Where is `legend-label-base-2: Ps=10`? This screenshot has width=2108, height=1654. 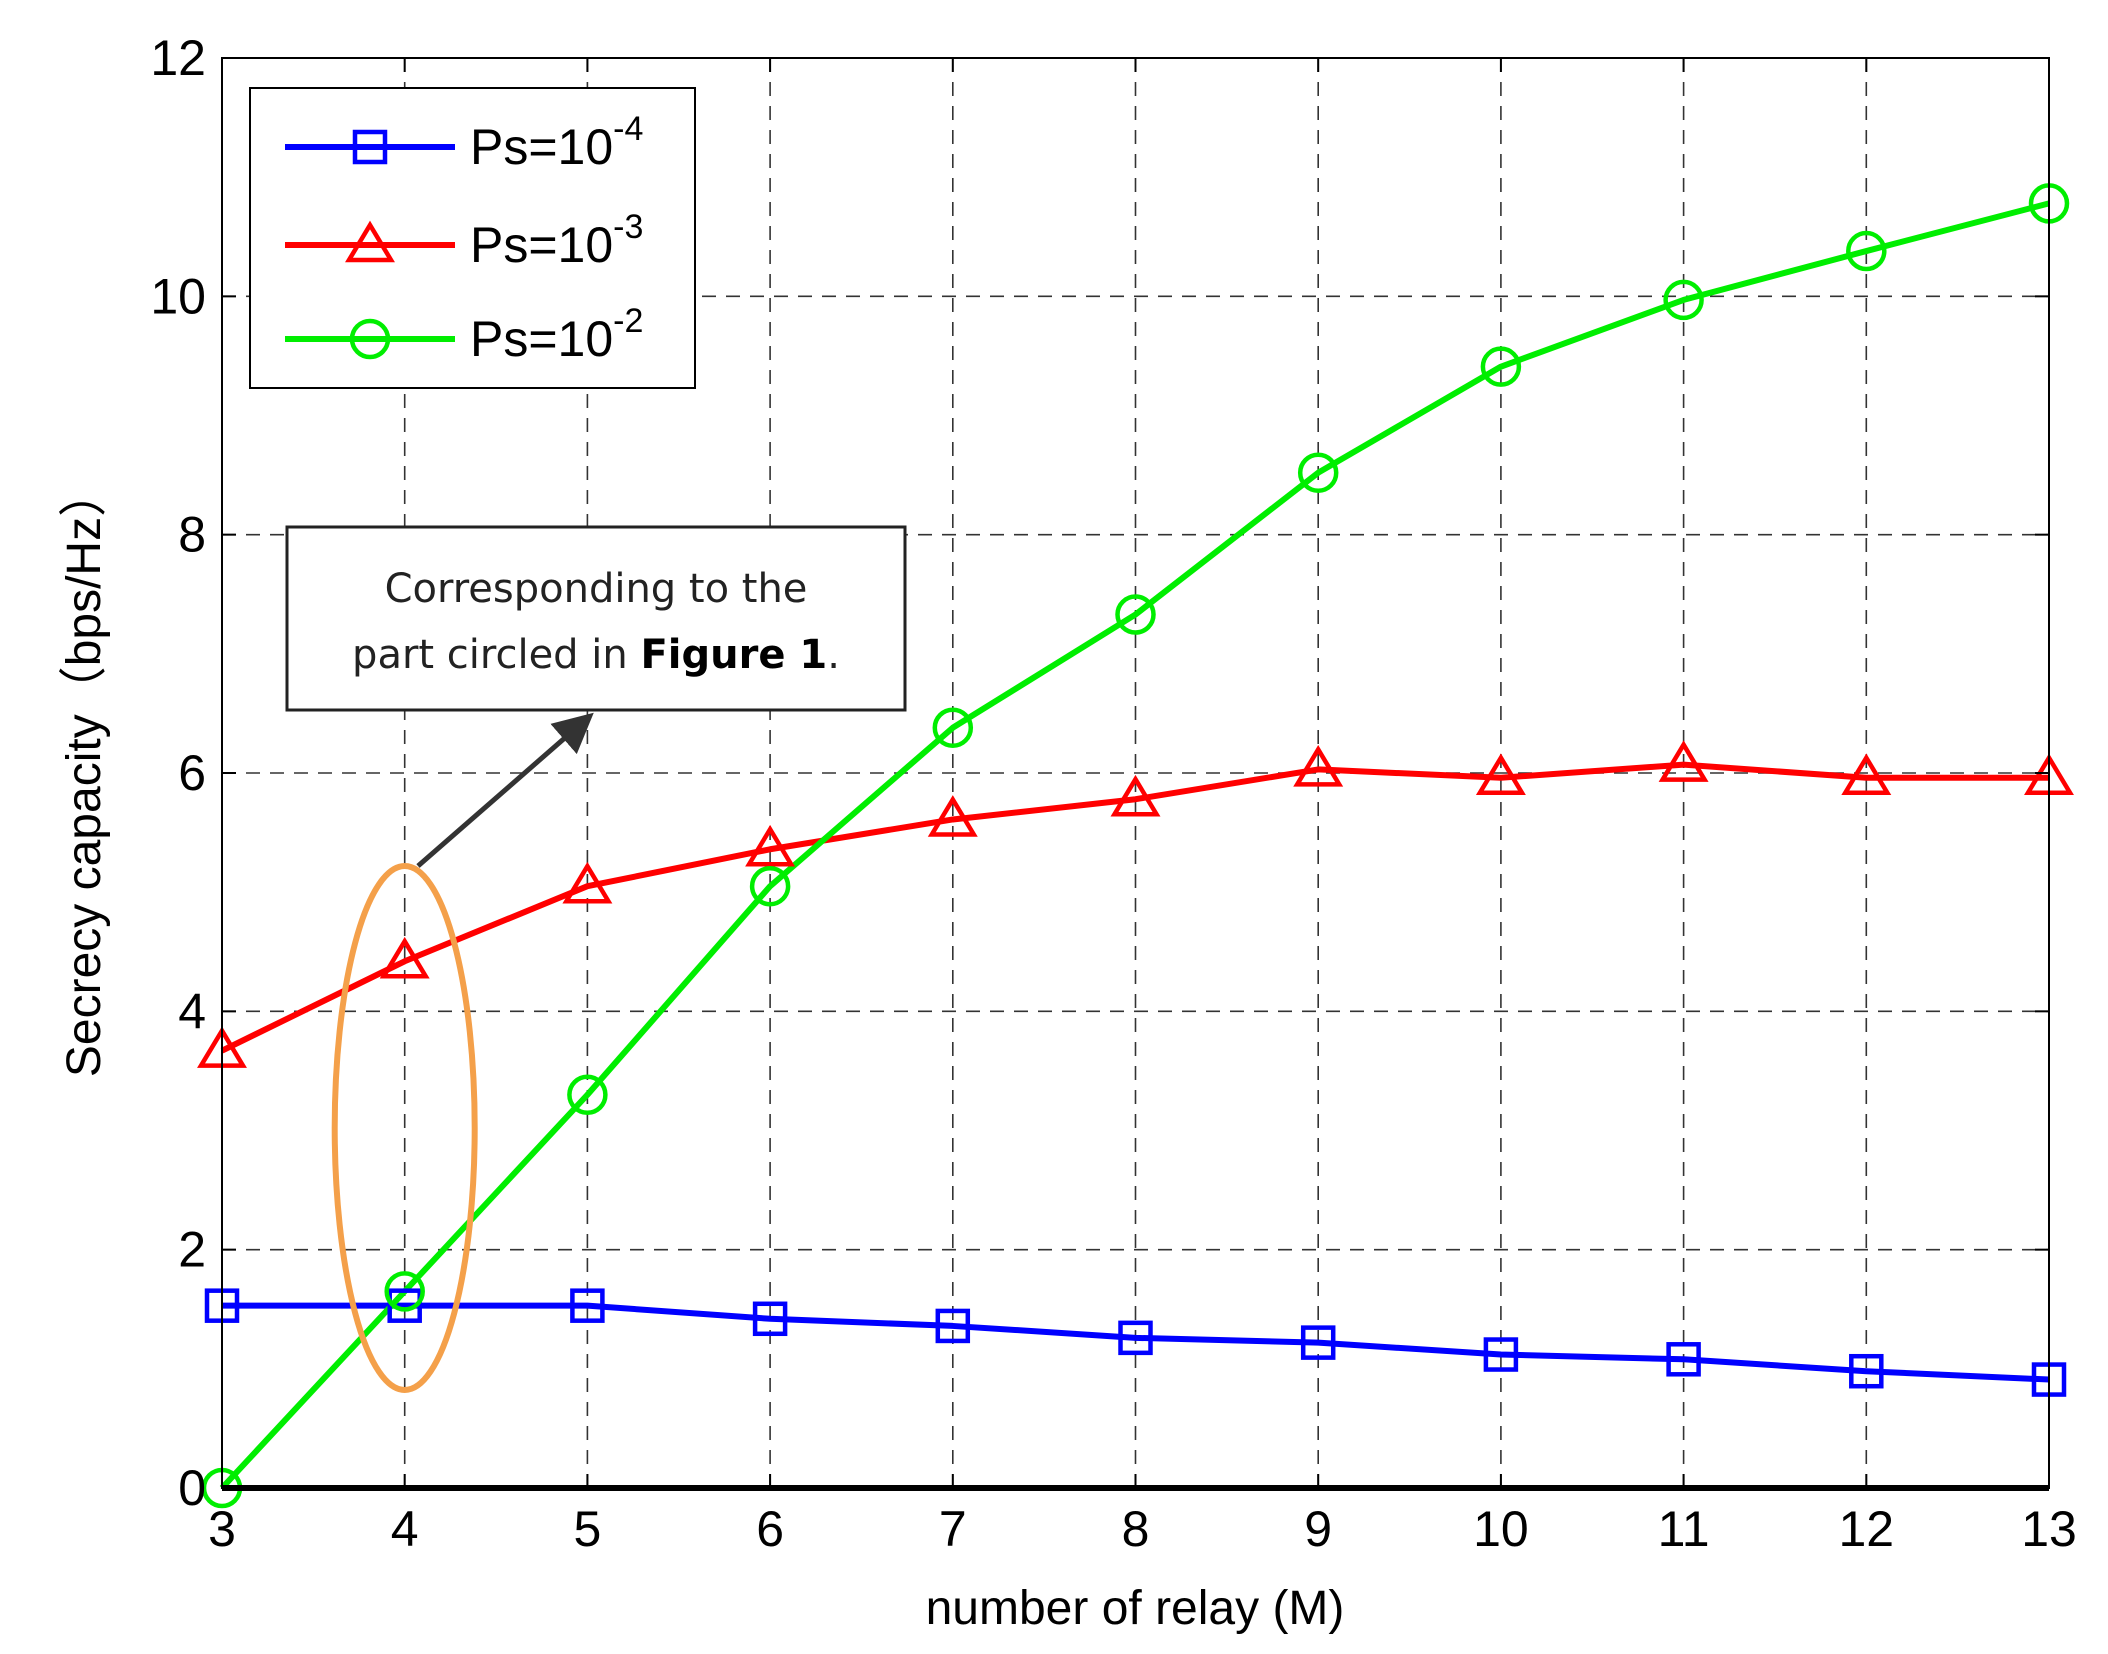 legend-label-base-2: Ps=10 is located at coordinates (541, 245).